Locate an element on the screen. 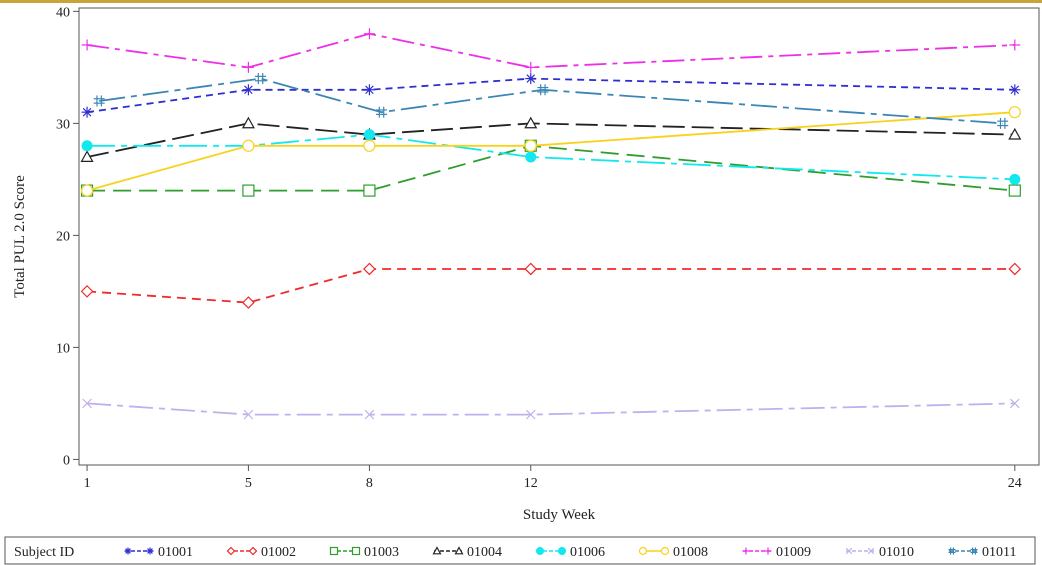 This screenshot has width=1042, height=565. marker-triangle is located at coordinates (437, 550).